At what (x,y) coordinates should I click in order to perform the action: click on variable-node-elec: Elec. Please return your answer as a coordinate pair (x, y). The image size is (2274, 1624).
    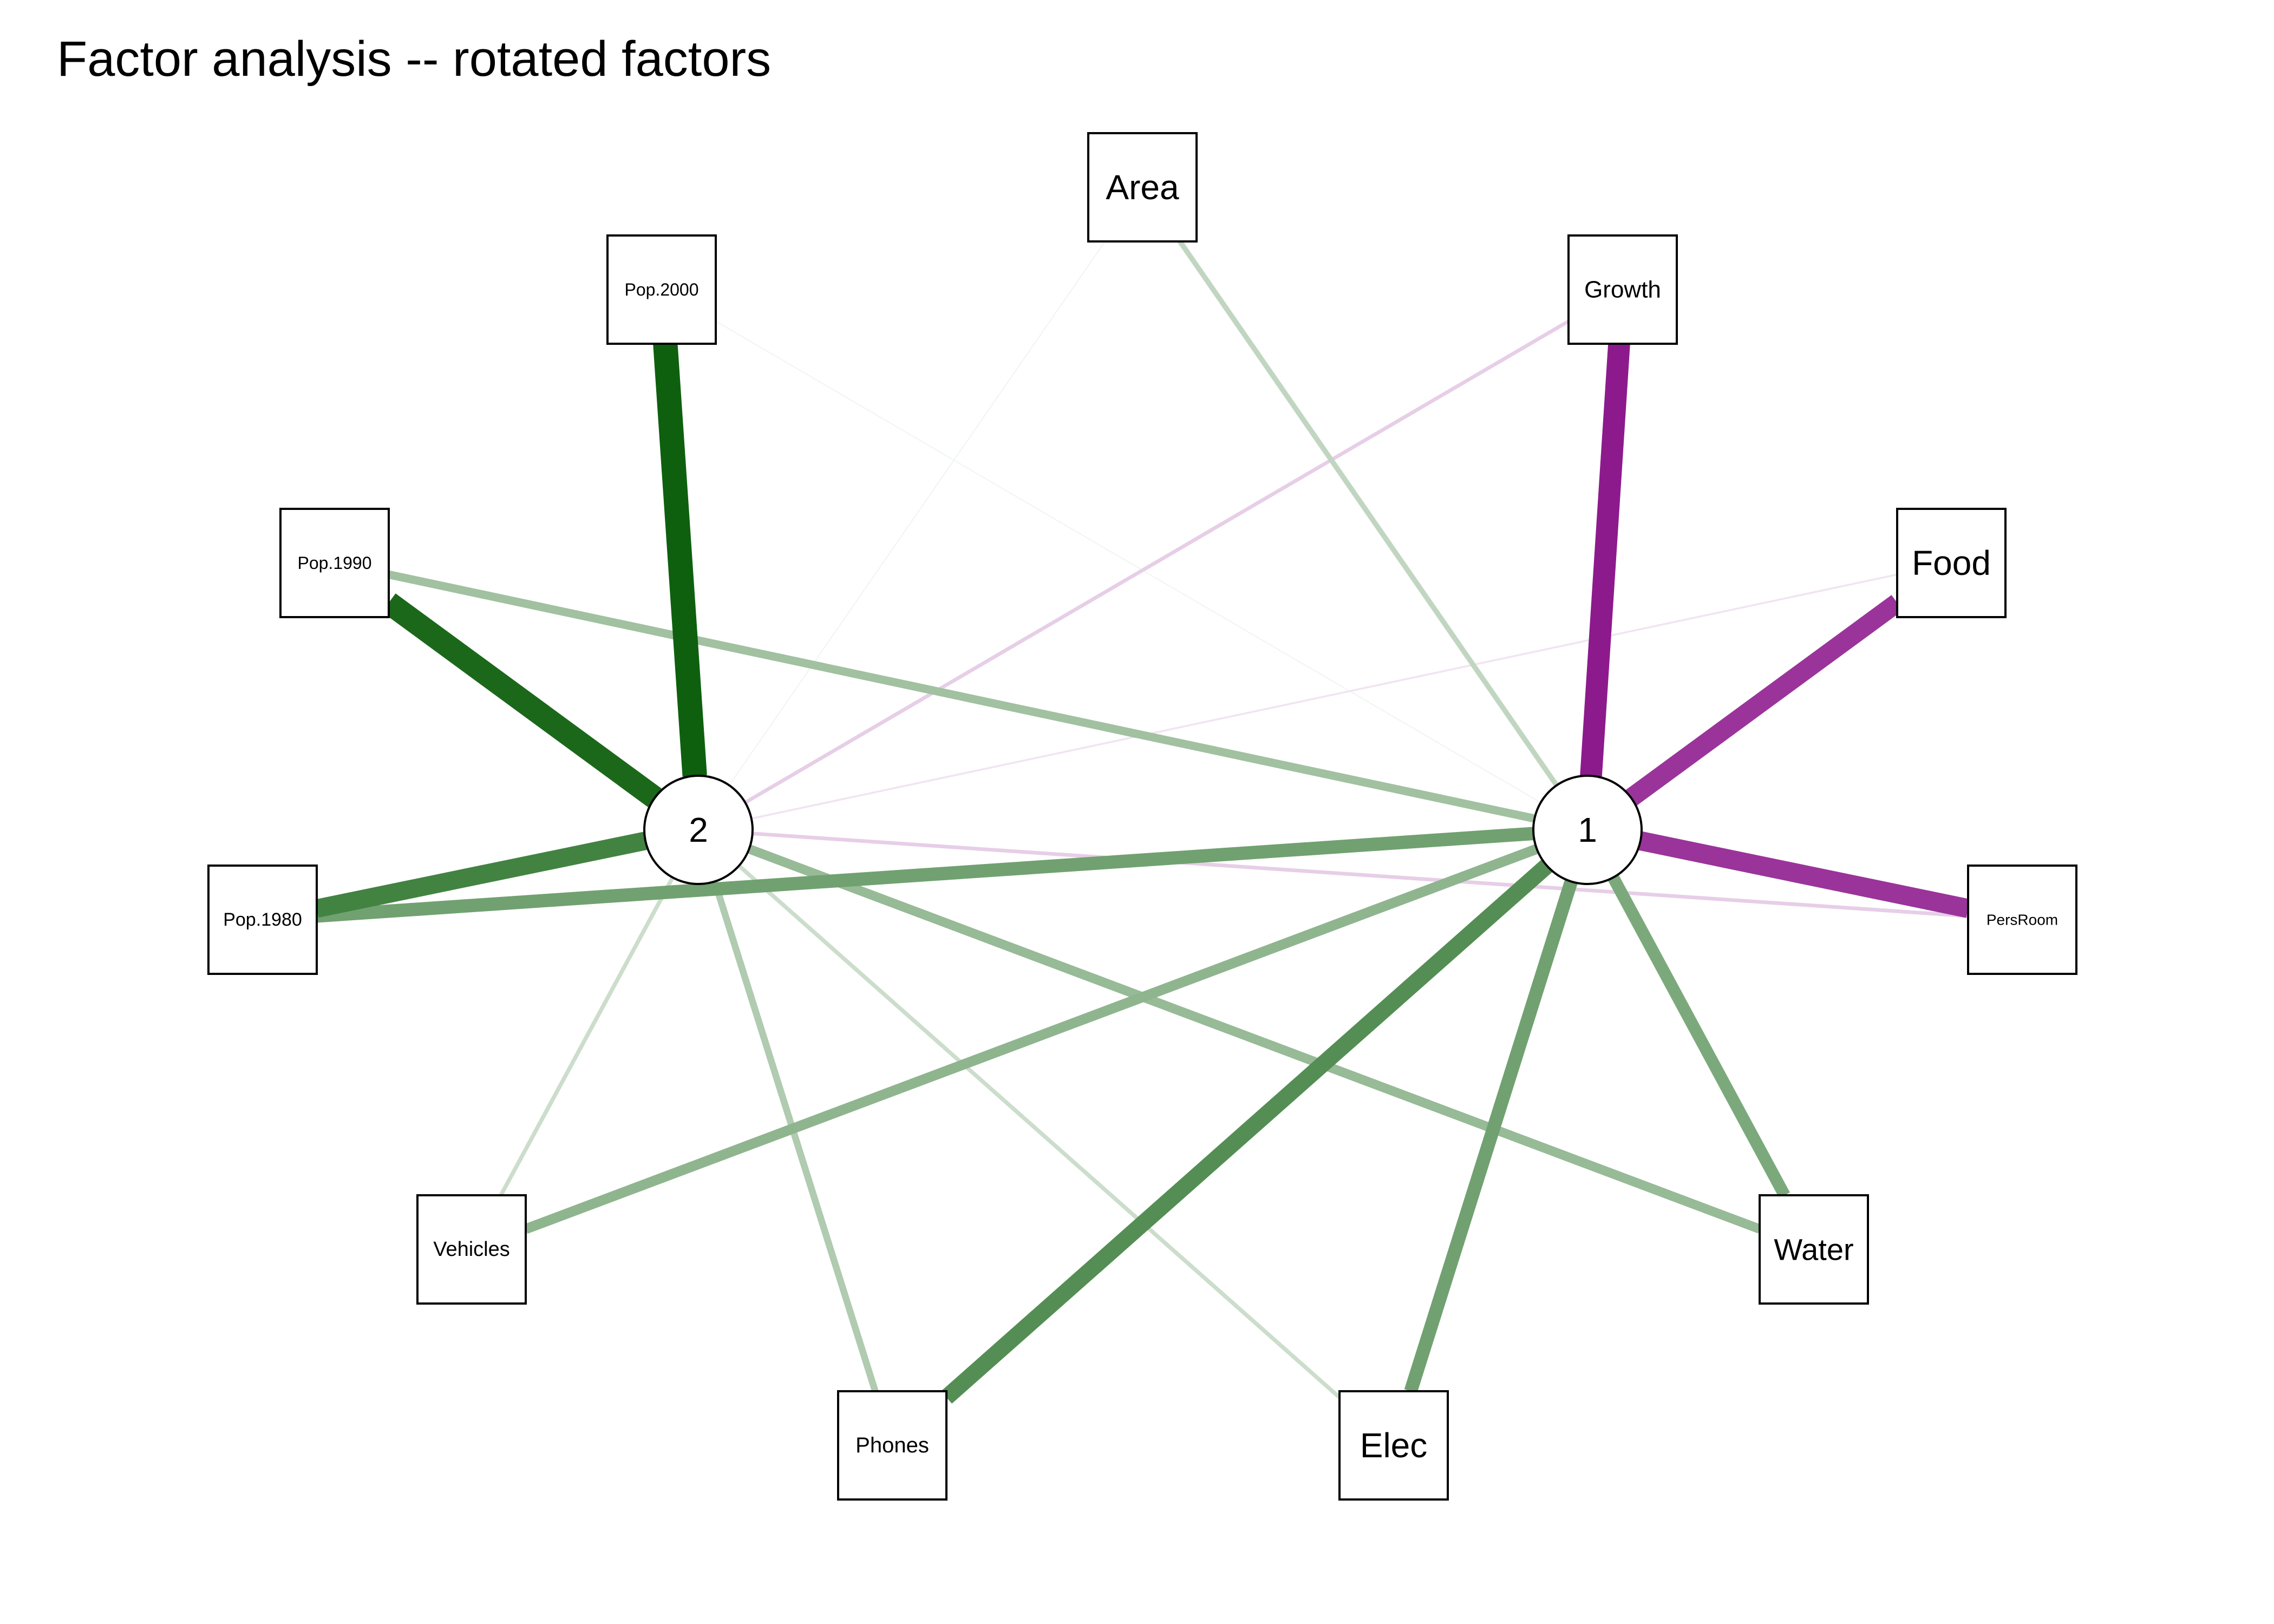
    Looking at the image, I should click on (1393, 1445).